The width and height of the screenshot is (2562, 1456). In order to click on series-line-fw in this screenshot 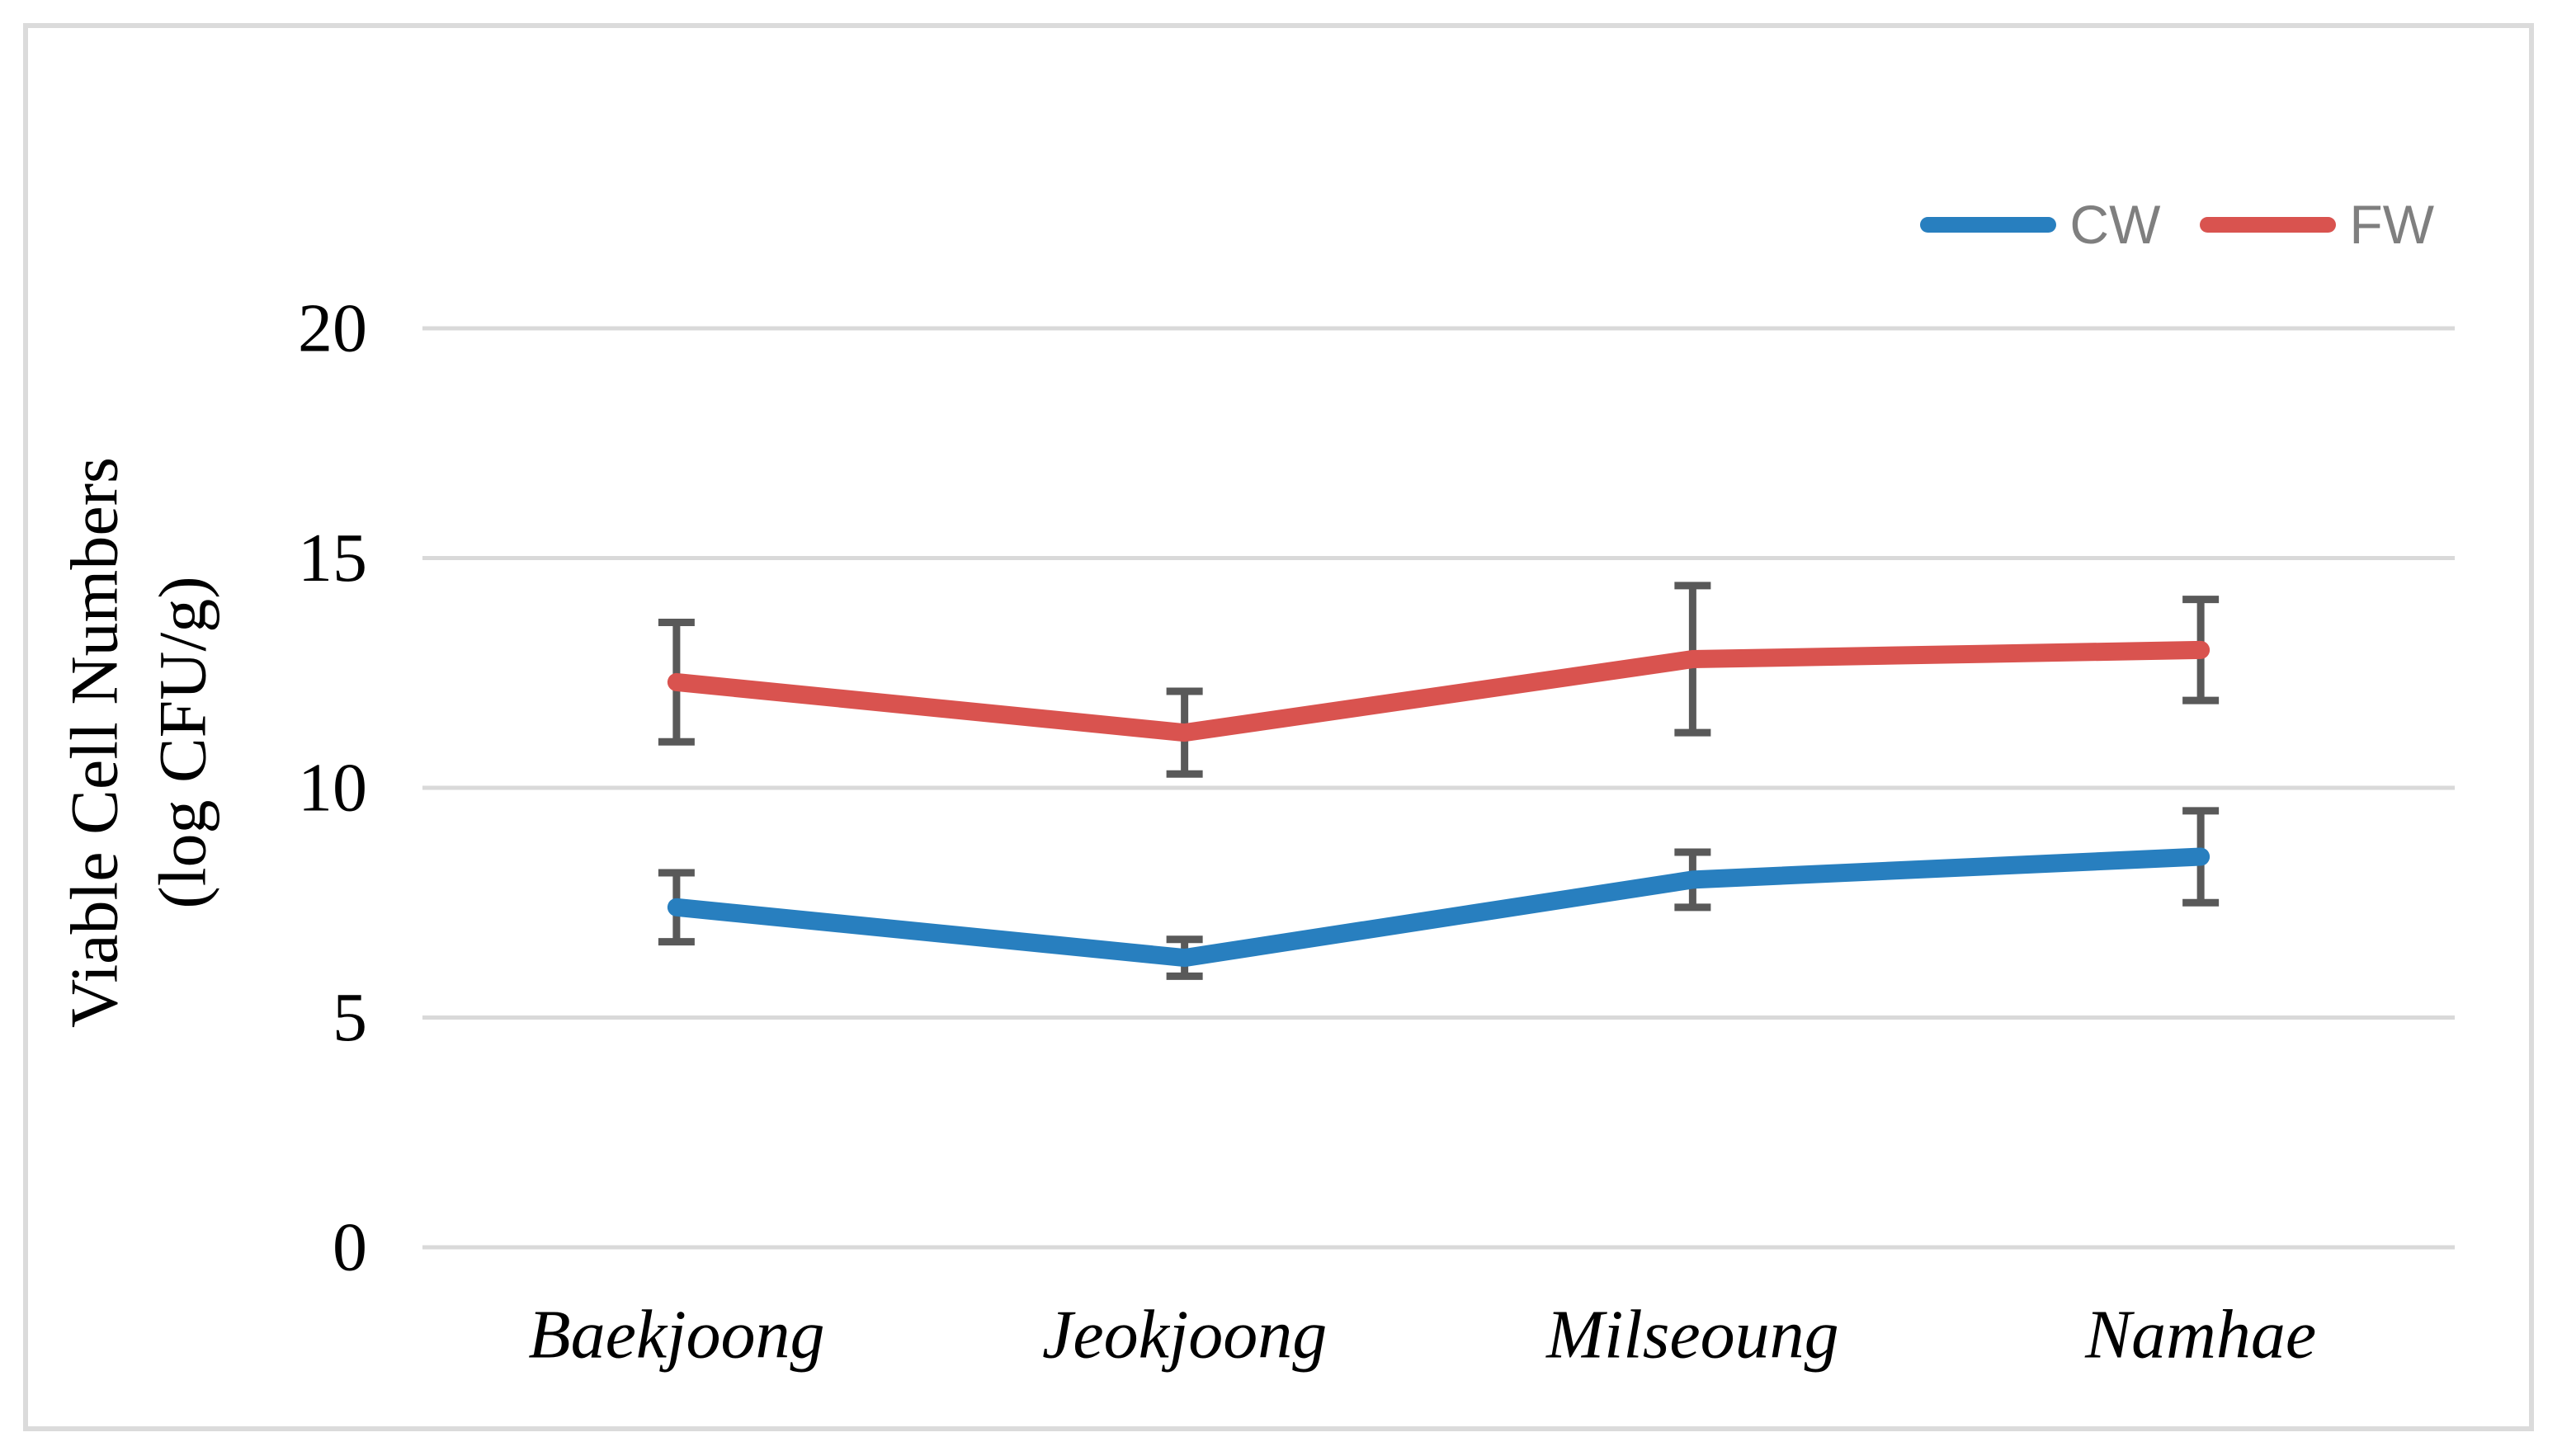, I will do `click(1438, 691)`.